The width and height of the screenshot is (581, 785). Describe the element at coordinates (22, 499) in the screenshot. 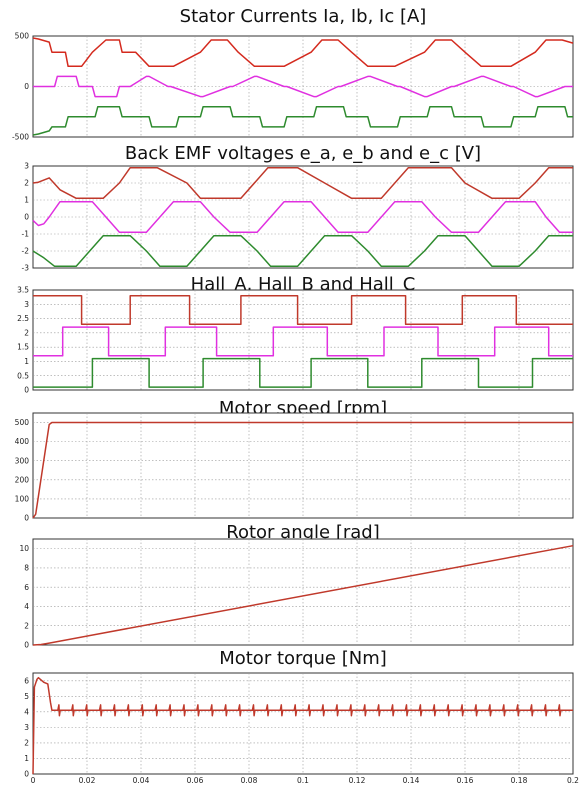

I see `y-tick-label: 100` at that location.